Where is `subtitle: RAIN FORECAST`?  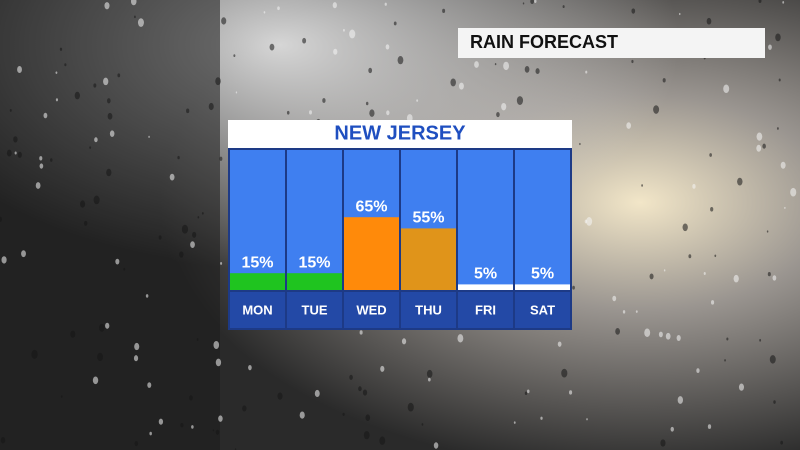
subtitle: RAIN FORECAST is located at coordinates (544, 42).